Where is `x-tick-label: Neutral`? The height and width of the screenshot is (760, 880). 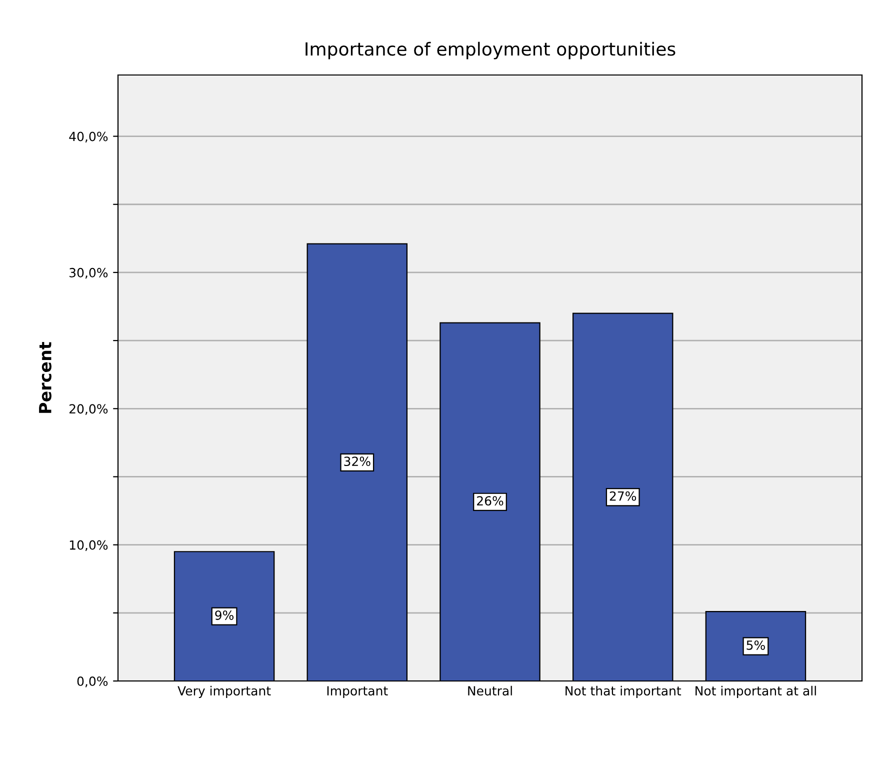 x-tick-label: Neutral is located at coordinates (490, 691).